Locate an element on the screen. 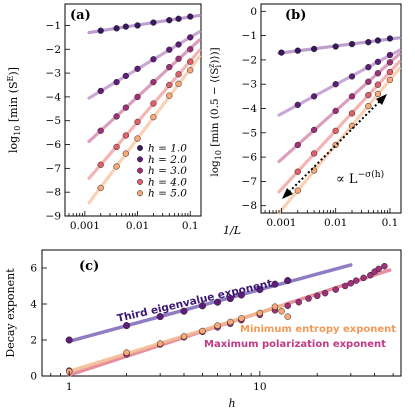 The height and width of the screenshot is (410, 415). y-tick-label: −7 is located at coordinates (53, 169).